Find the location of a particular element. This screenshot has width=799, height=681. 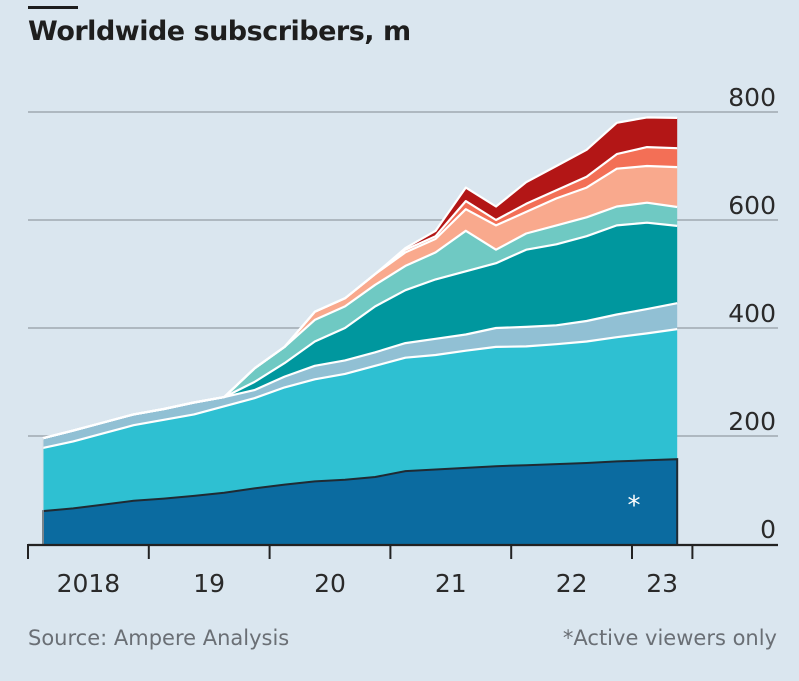

y-tick-label-600: 600 is located at coordinates (752, 205).